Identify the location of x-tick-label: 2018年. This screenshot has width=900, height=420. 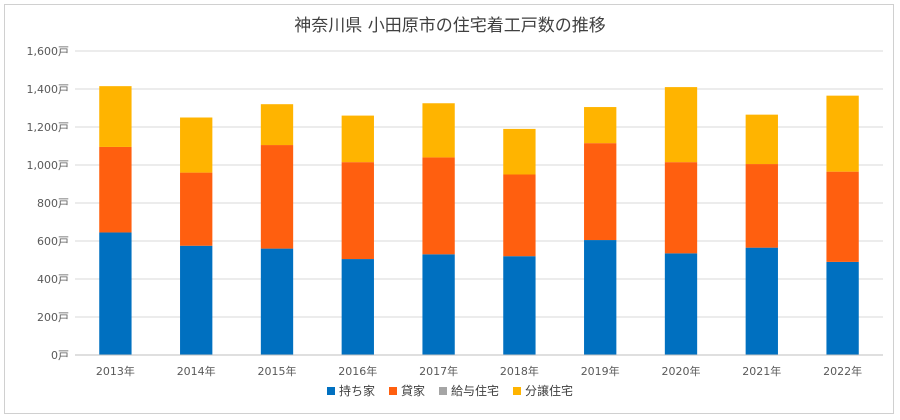
(519, 371).